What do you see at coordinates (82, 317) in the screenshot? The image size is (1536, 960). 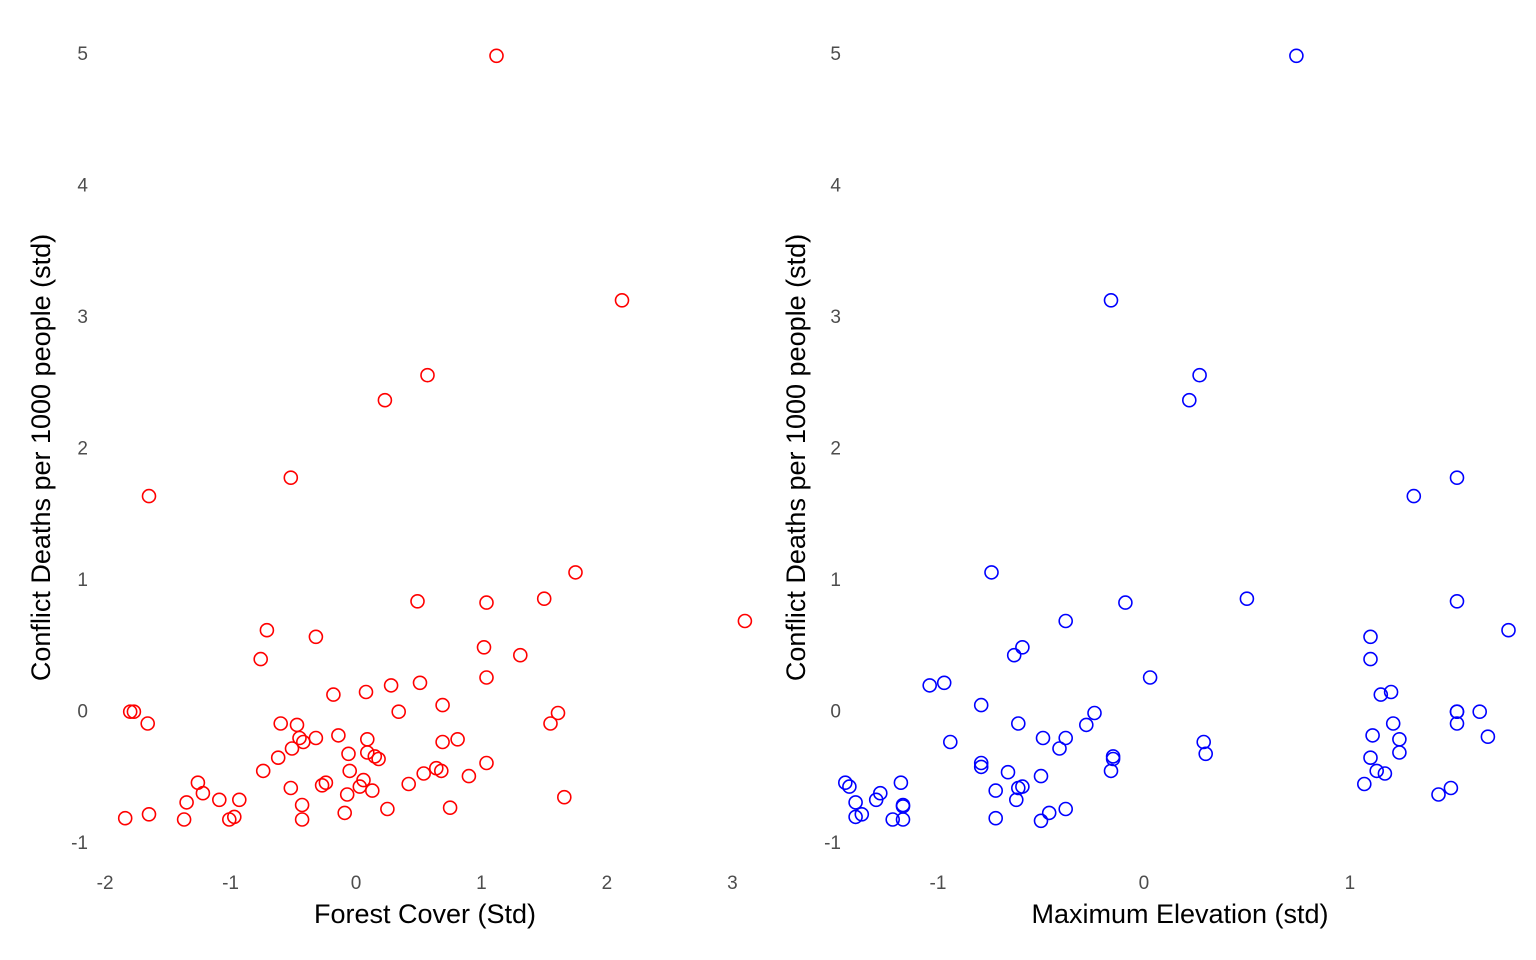 I see `y-tick-label: 3` at bounding box center [82, 317].